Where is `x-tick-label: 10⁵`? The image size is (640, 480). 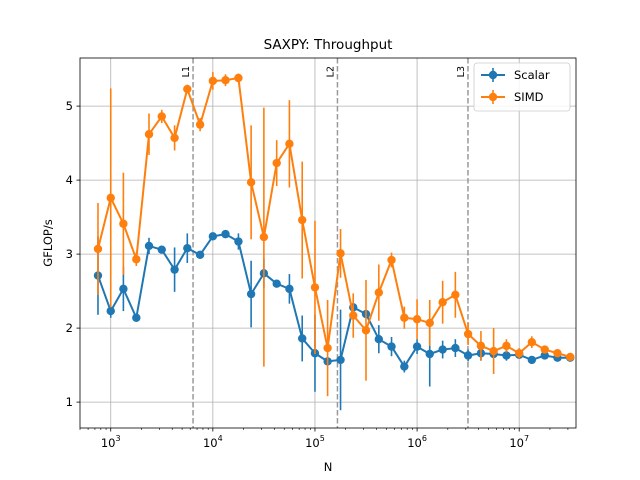 x-tick-label: 10⁵ is located at coordinates (315, 442).